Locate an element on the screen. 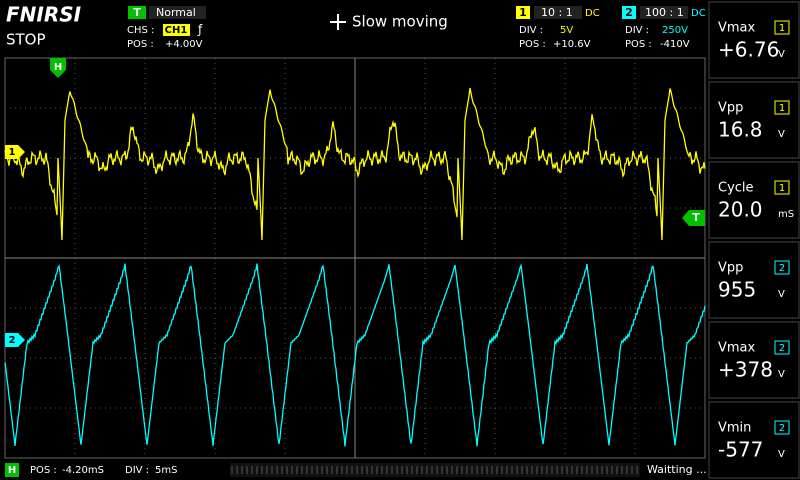  trigger-mode: Normal is located at coordinates (176, 12).